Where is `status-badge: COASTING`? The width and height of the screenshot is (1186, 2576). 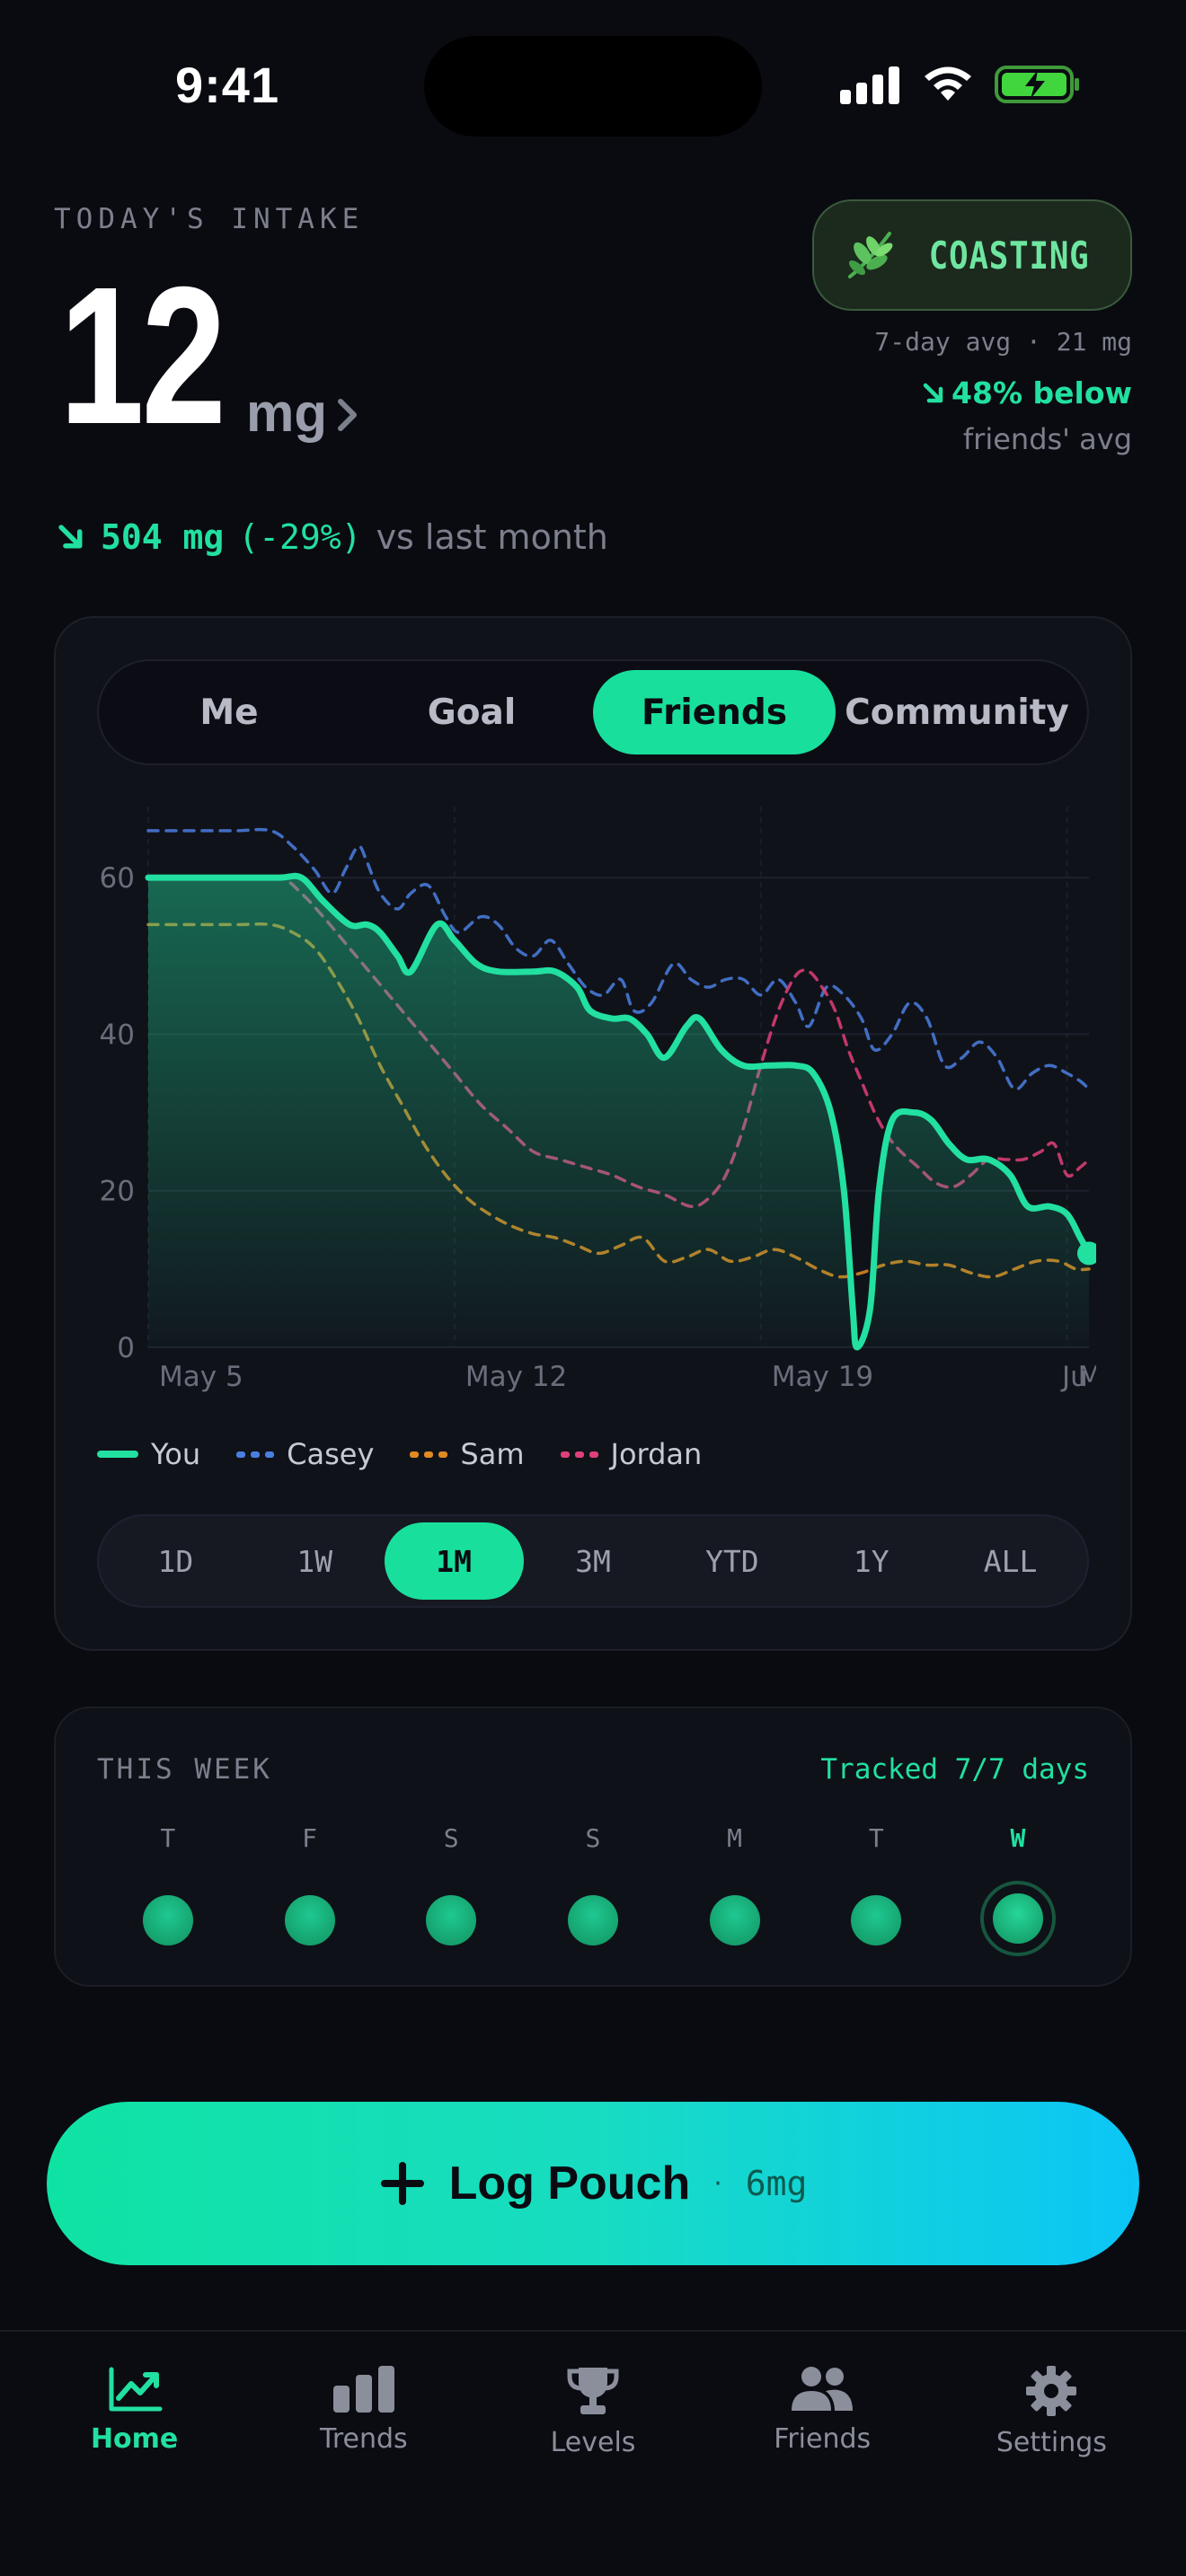
status-badge: COASTING is located at coordinates (972, 255).